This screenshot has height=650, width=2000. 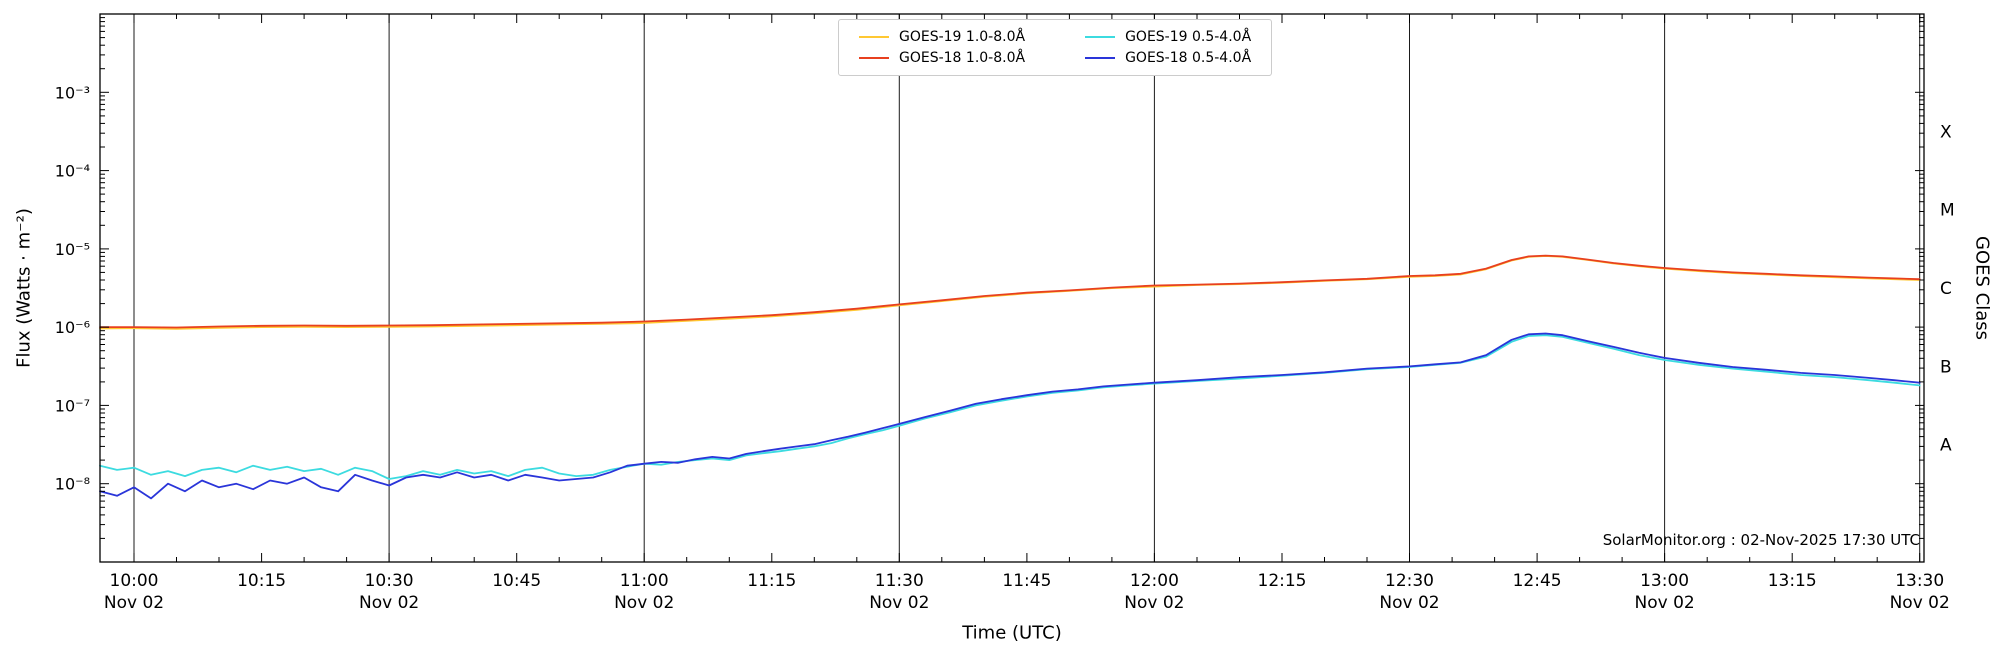 I want to click on y-tick-label: 10⁻⁵, so click(x=72, y=249).